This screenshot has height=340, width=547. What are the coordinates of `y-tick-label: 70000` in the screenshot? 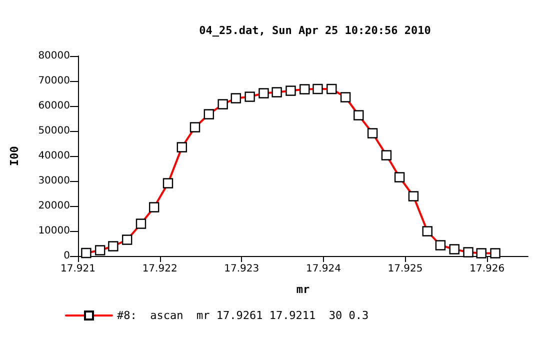 It's located at (54, 81).